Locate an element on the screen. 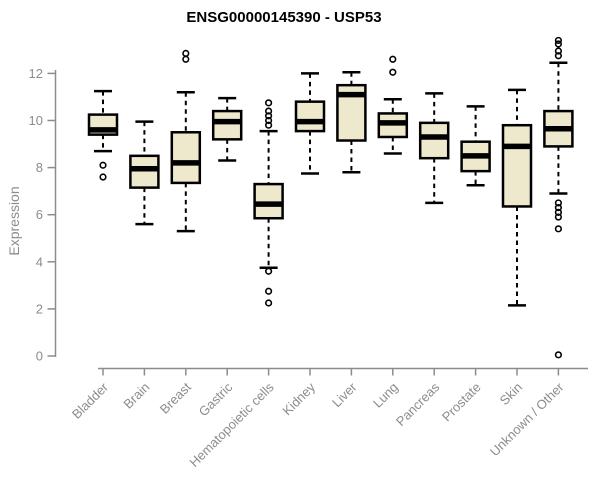 Image resolution: width=600 pixels, height=500 pixels. y-tick-label: 6 is located at coordinates (39, 214).